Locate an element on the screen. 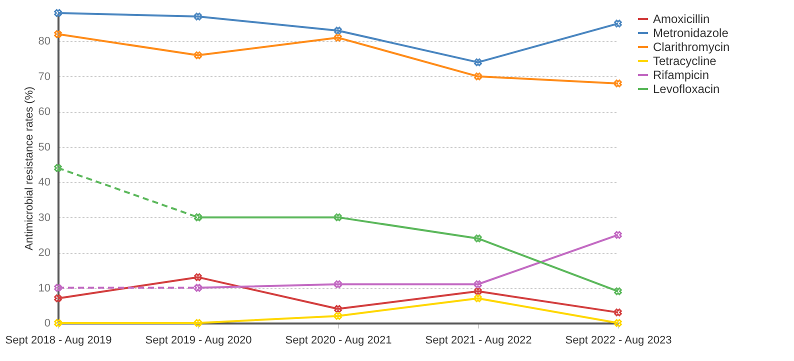 The image size is (794, 361). legend-label: Tetracycline is located at coordinates (685, 61).